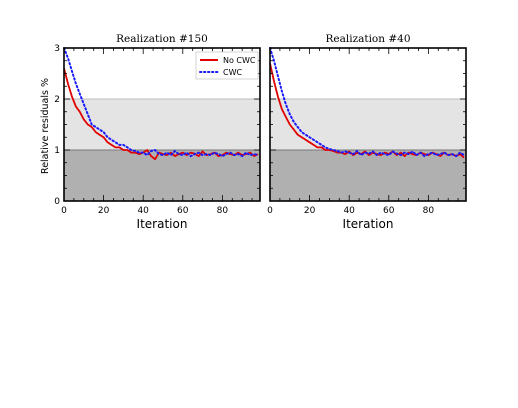 The height and width of the screenshot is (408, 518). What do you see at coordinates (239, 60) in the screenshot?
I see `legend-label: No CWC` at bounding box center [239, 60].